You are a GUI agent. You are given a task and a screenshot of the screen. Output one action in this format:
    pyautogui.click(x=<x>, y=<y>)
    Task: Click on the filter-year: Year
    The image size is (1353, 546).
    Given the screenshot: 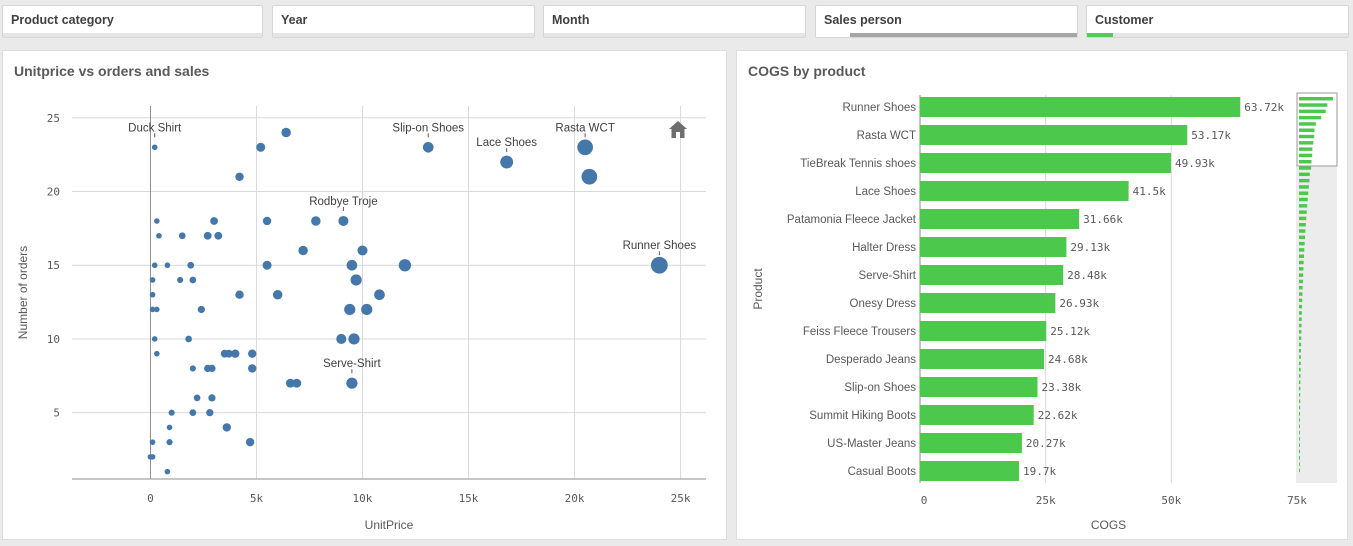 What is the action you would take?
    pyautogui.click(x=403, y=21)
    